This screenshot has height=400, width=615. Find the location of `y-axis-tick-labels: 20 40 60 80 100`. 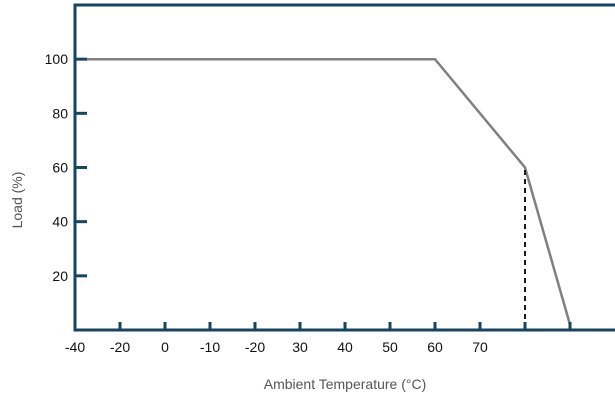

y-axis-tick-labels: 20 40 60 80 100 is located at coordinates (57, 167).